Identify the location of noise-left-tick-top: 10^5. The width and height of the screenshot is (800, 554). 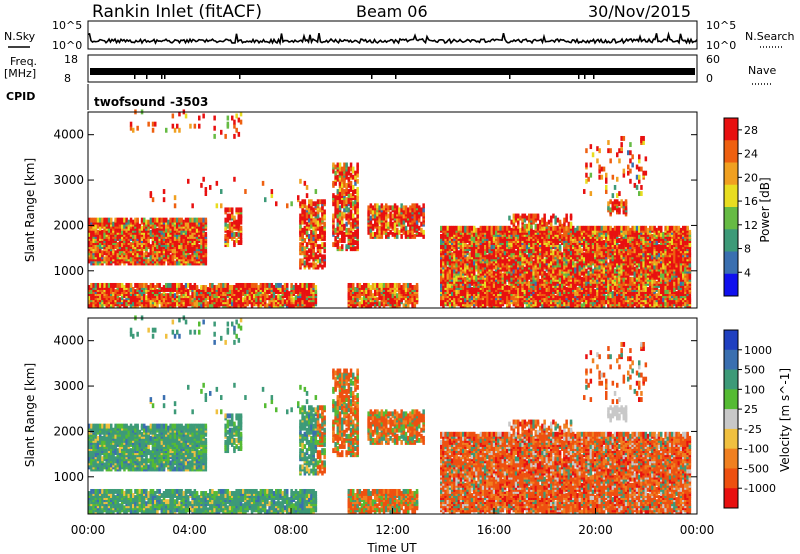
(67, 25).